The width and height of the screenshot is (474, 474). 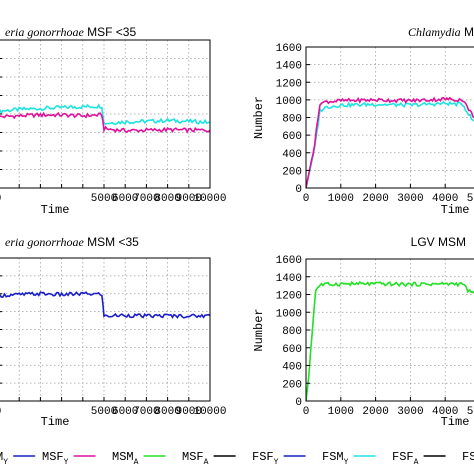 What do you see at coordinates (390, 340) in the screenshot?
I see `series-line-green` at bounding box center [390, 340].